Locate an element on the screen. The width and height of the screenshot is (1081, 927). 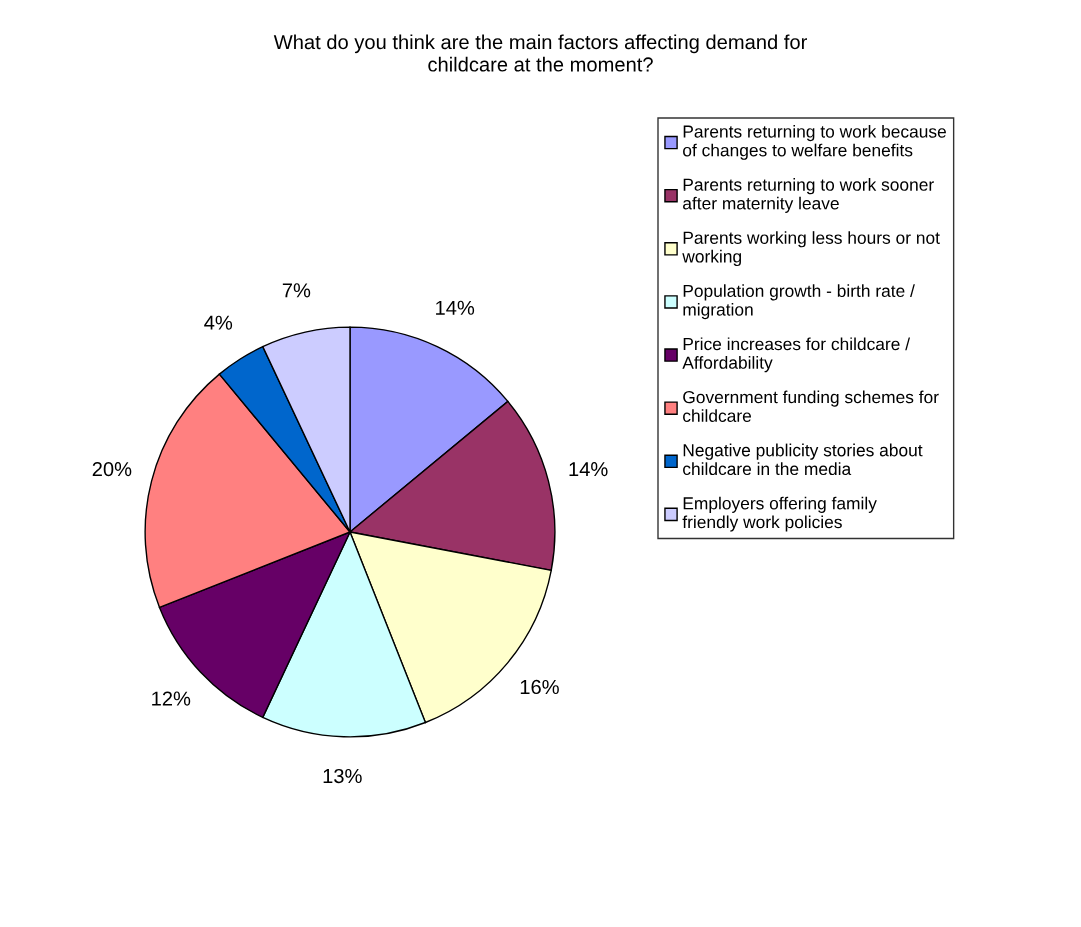
legend-label: Employers offering family friendly work policies is located at coordinates (779, 514).